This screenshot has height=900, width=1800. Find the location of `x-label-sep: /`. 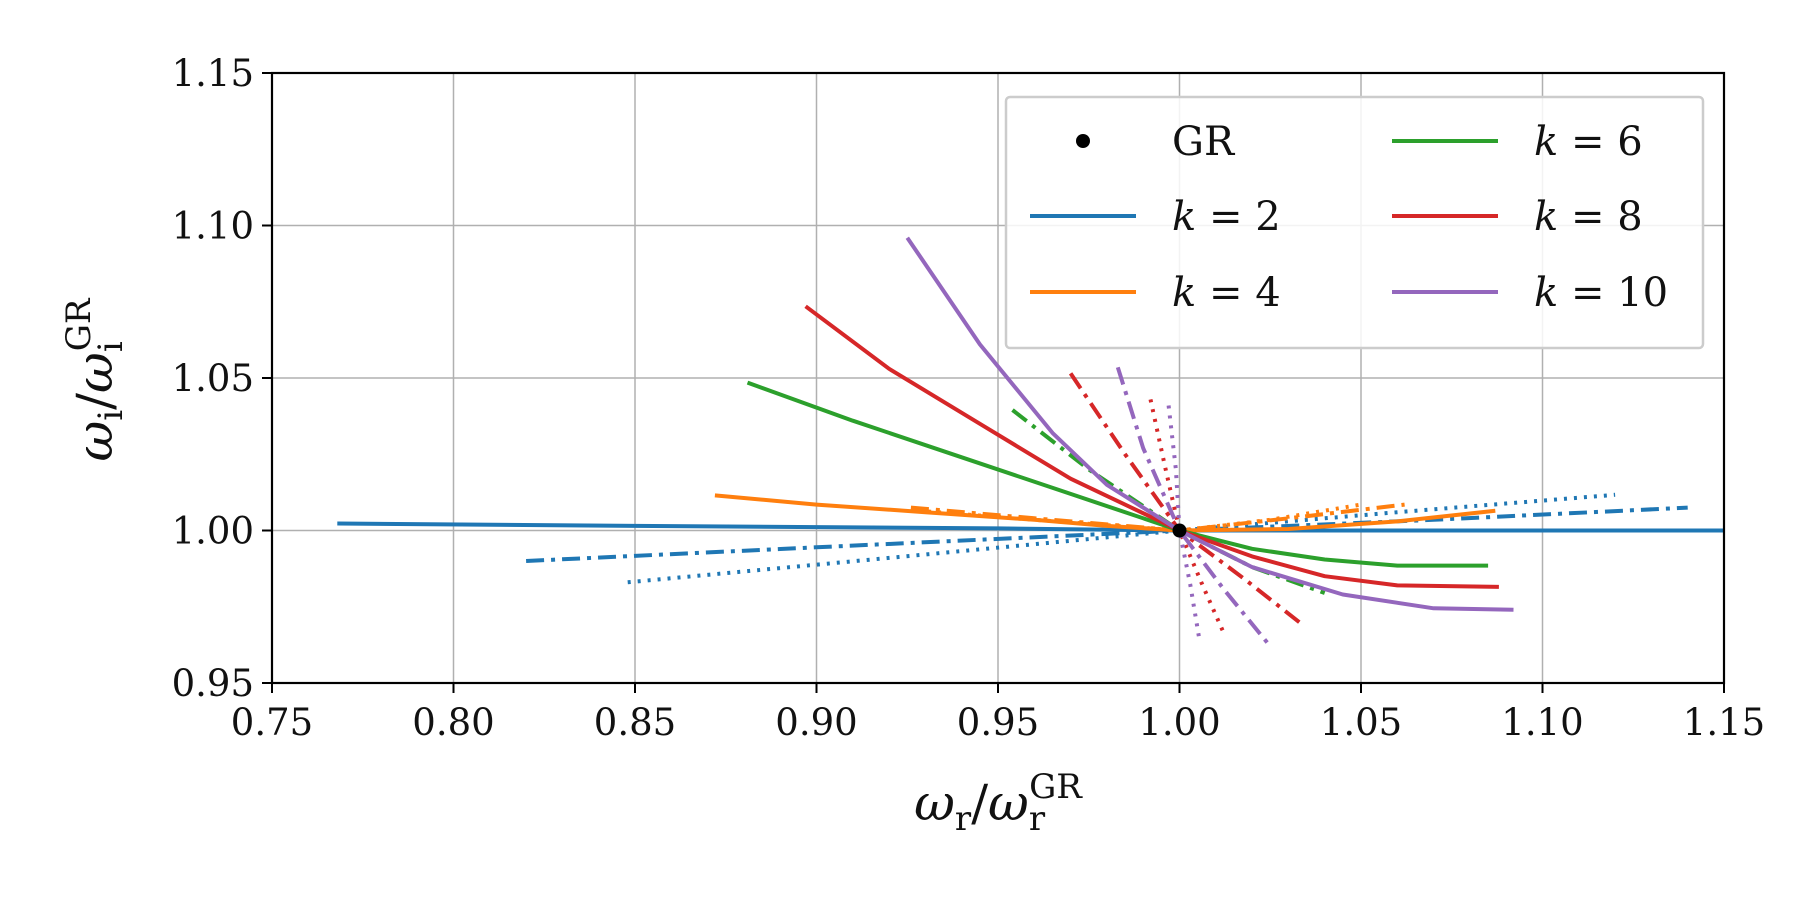

x-label-sep: / is located at coordinates (979, 803).